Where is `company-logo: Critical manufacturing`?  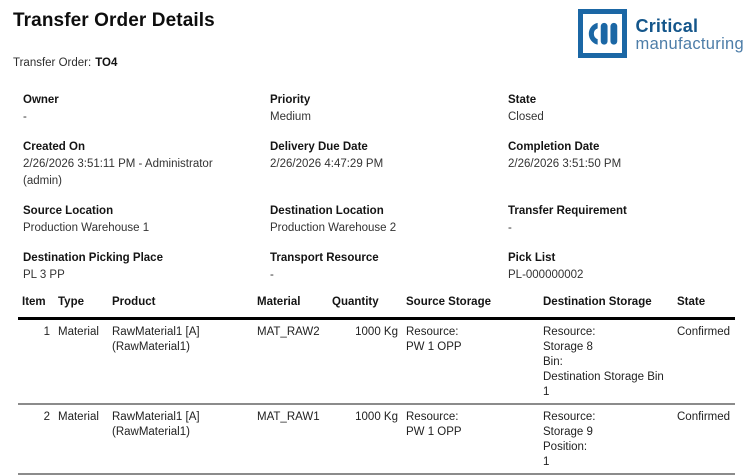 company-logo: Critical manufacturing is located at coordinates (660, 33).